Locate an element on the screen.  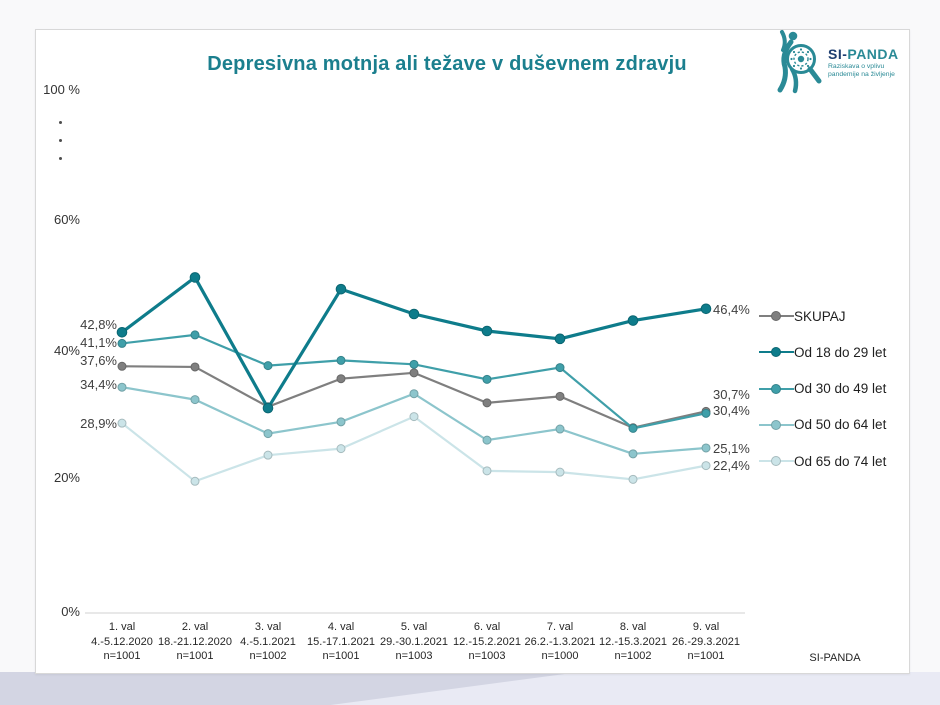
x-axis-label-wave-1: 1. val 4.-5.12.2020 n=1001 is located at coordinates (122, 641).